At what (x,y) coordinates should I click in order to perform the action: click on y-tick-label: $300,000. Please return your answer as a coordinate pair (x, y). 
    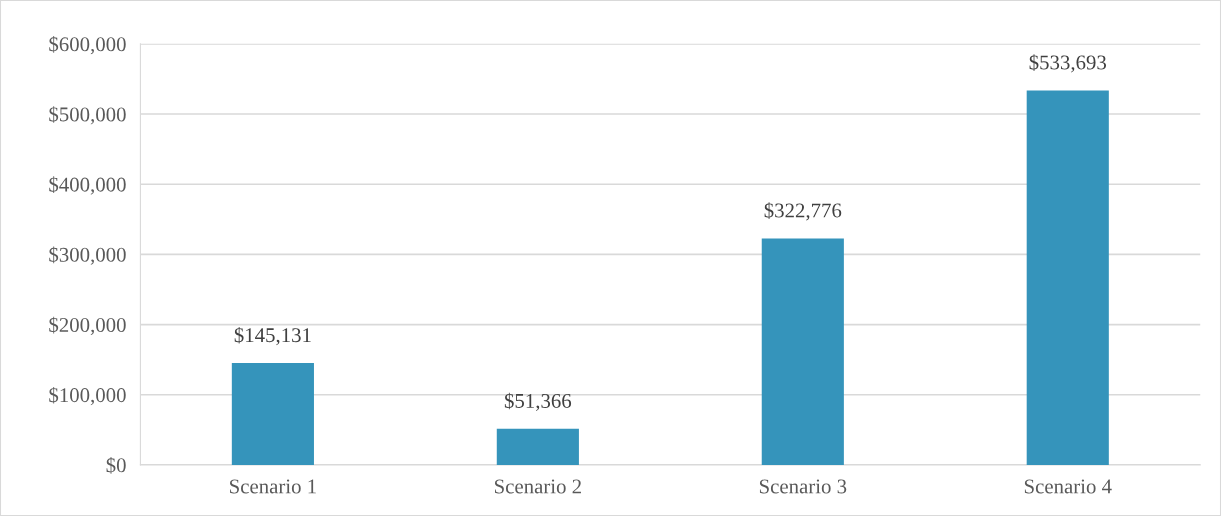
    Looking at the image, I should click on (87, 255).